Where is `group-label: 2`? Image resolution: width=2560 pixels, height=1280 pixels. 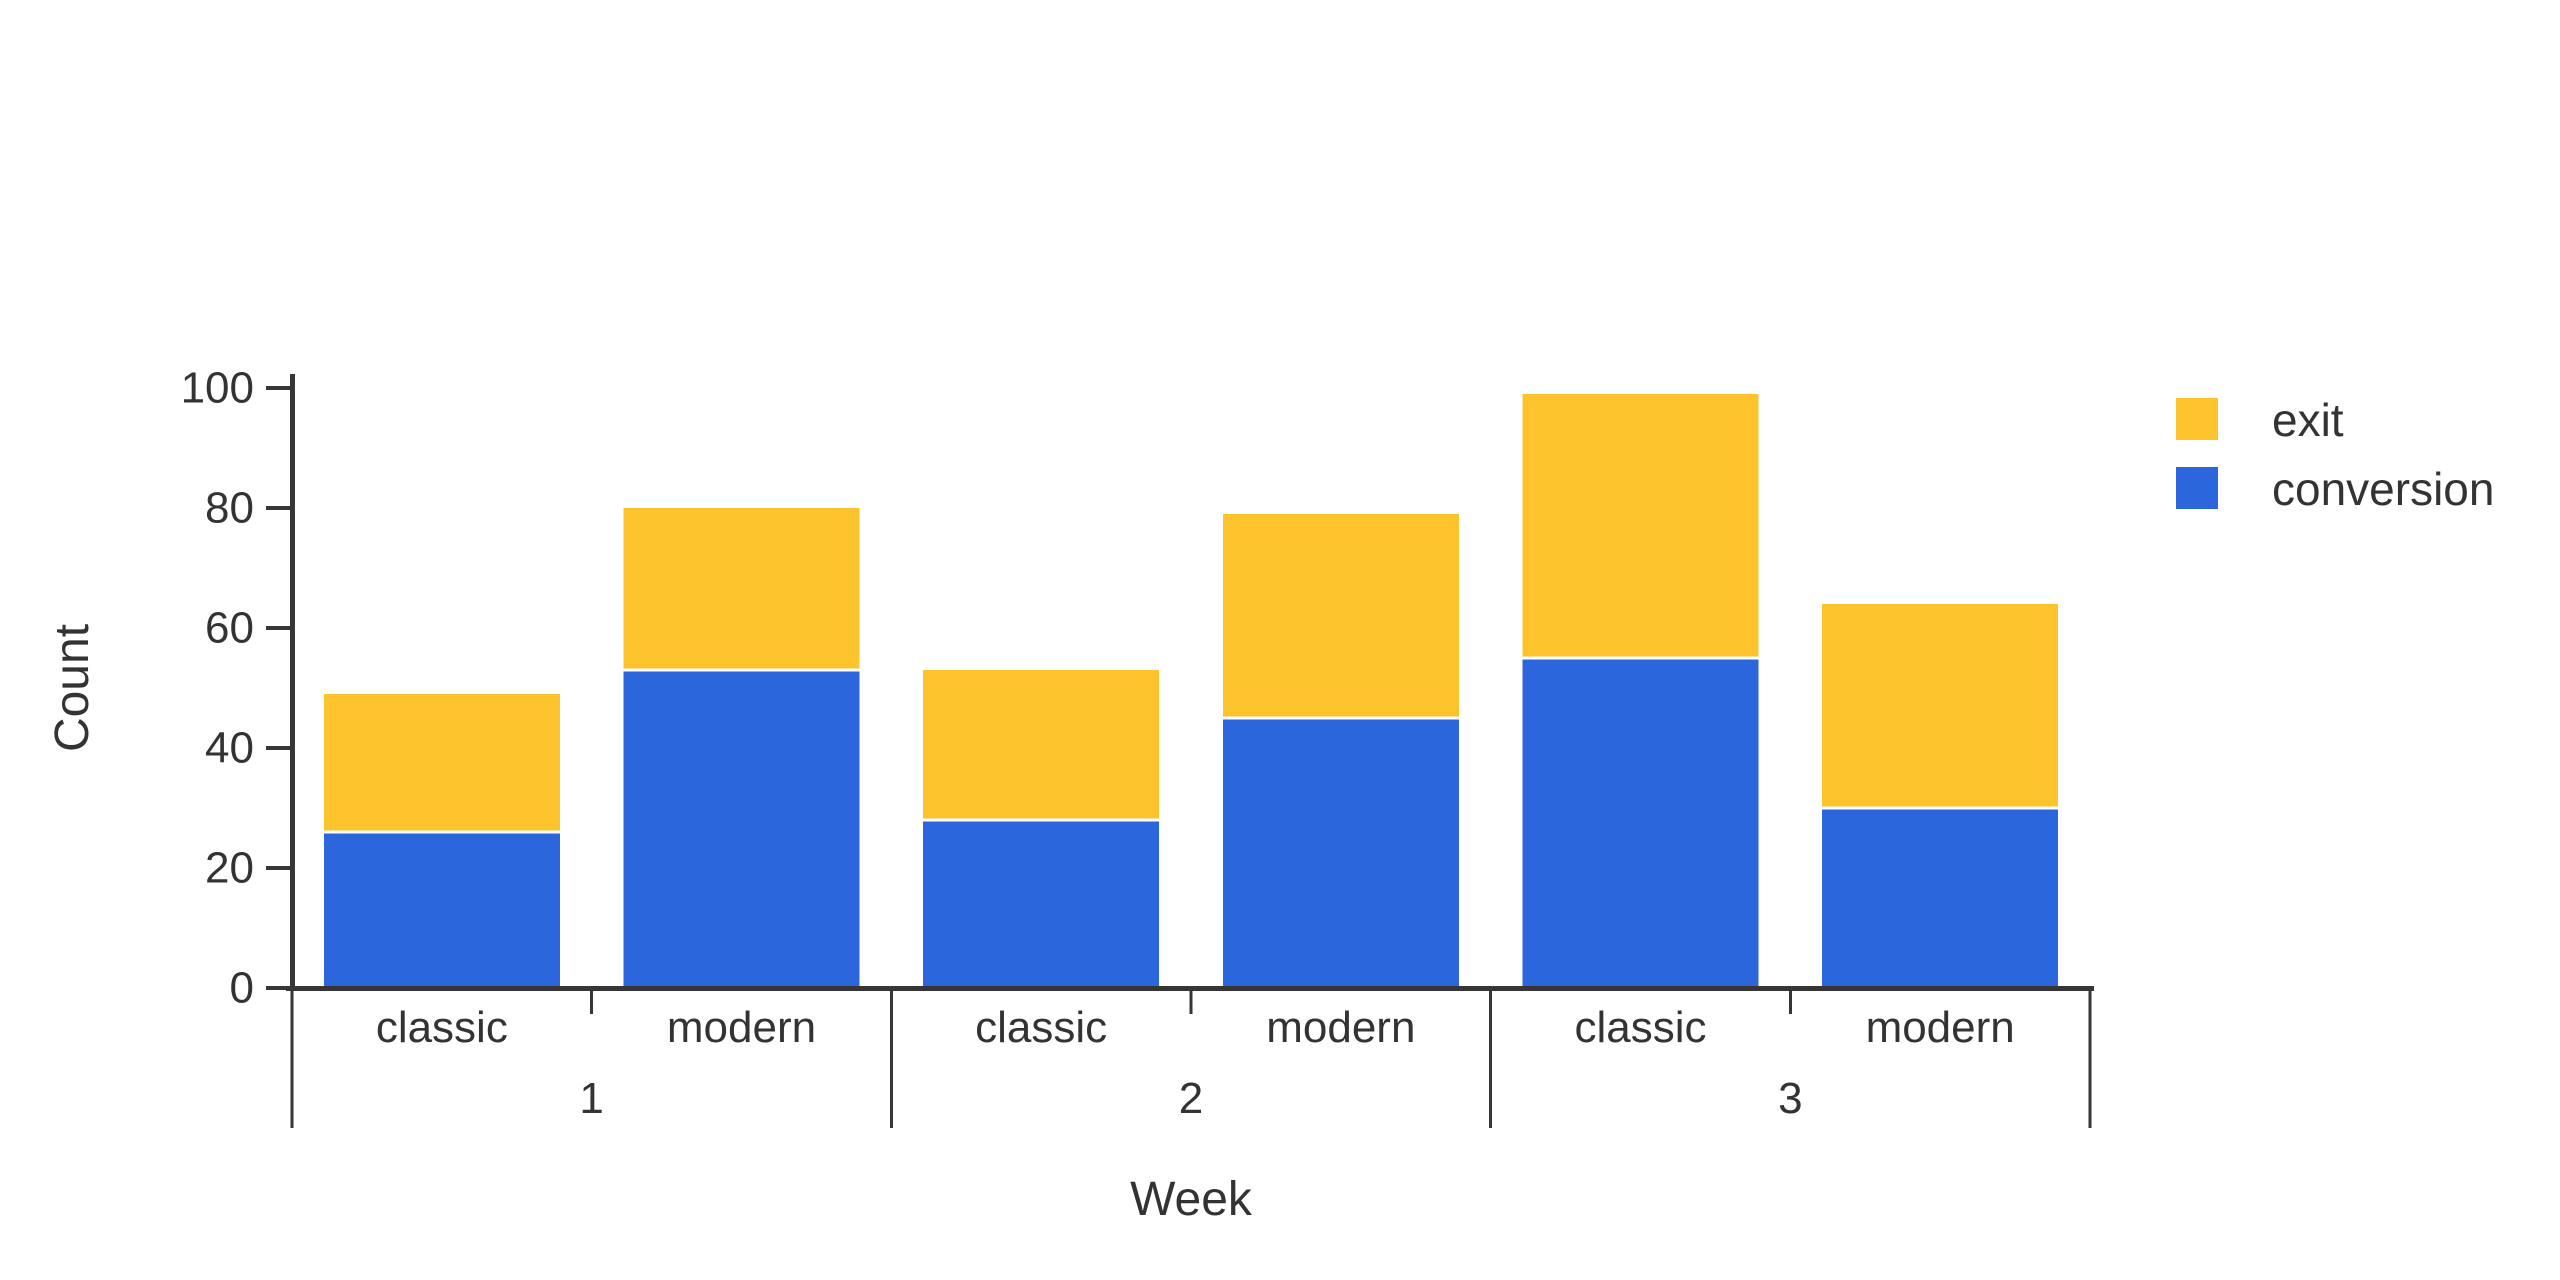
group-label: 2 is located at coordinates (1191, 1098).